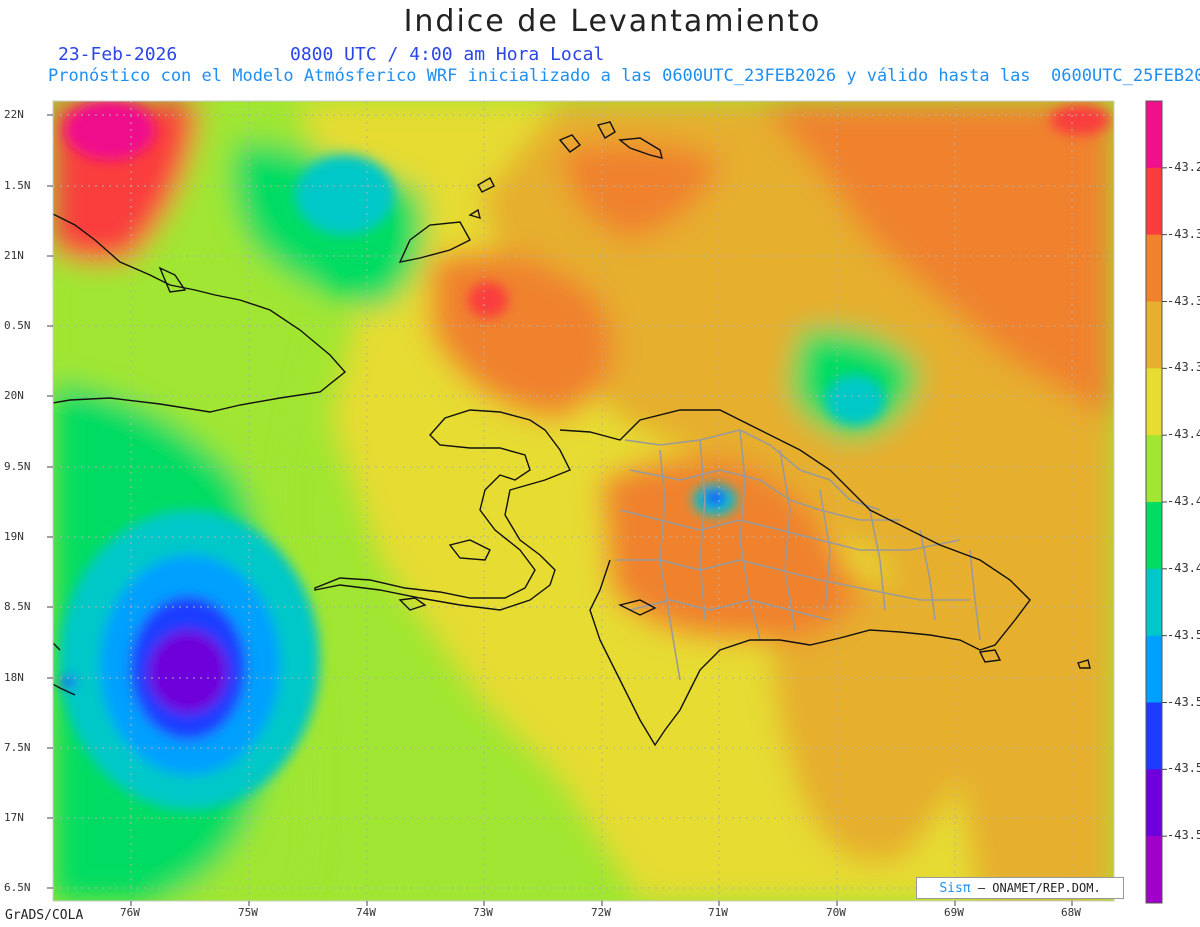 The width and height of the screenshot is (1200, 927). I want to click on forecast-date: 23-Feb-2026, so click(118, 54).